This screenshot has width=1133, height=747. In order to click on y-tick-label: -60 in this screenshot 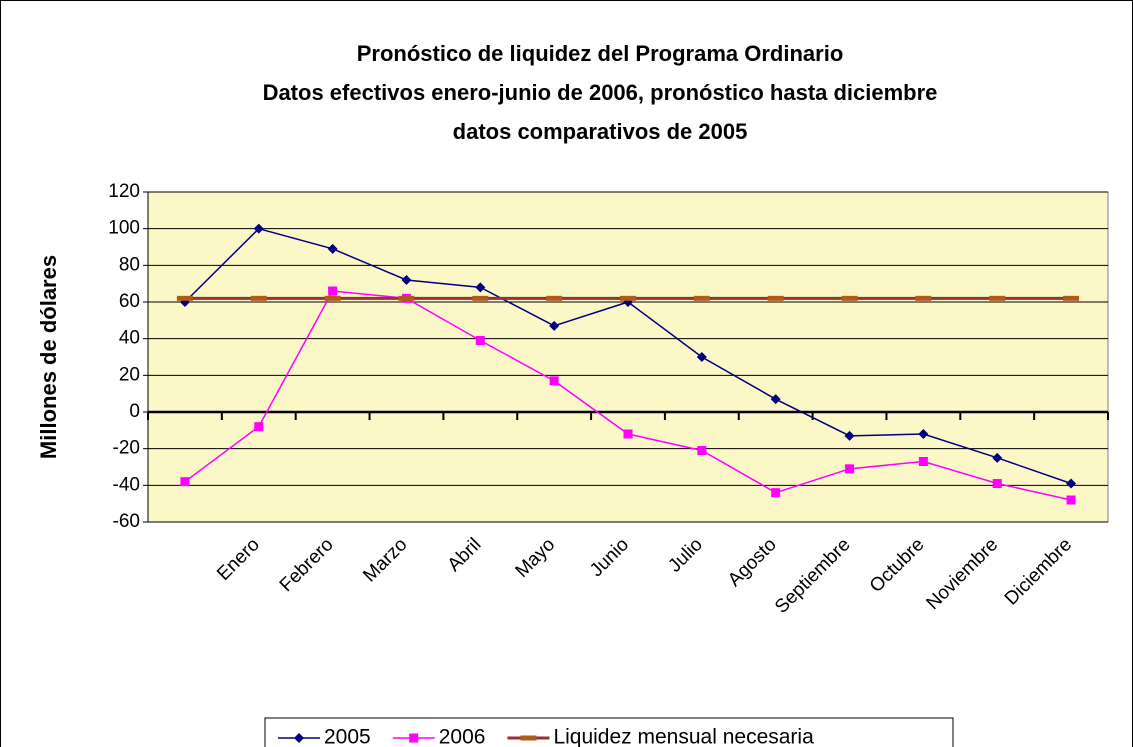, I will do `click(126, 521)`.